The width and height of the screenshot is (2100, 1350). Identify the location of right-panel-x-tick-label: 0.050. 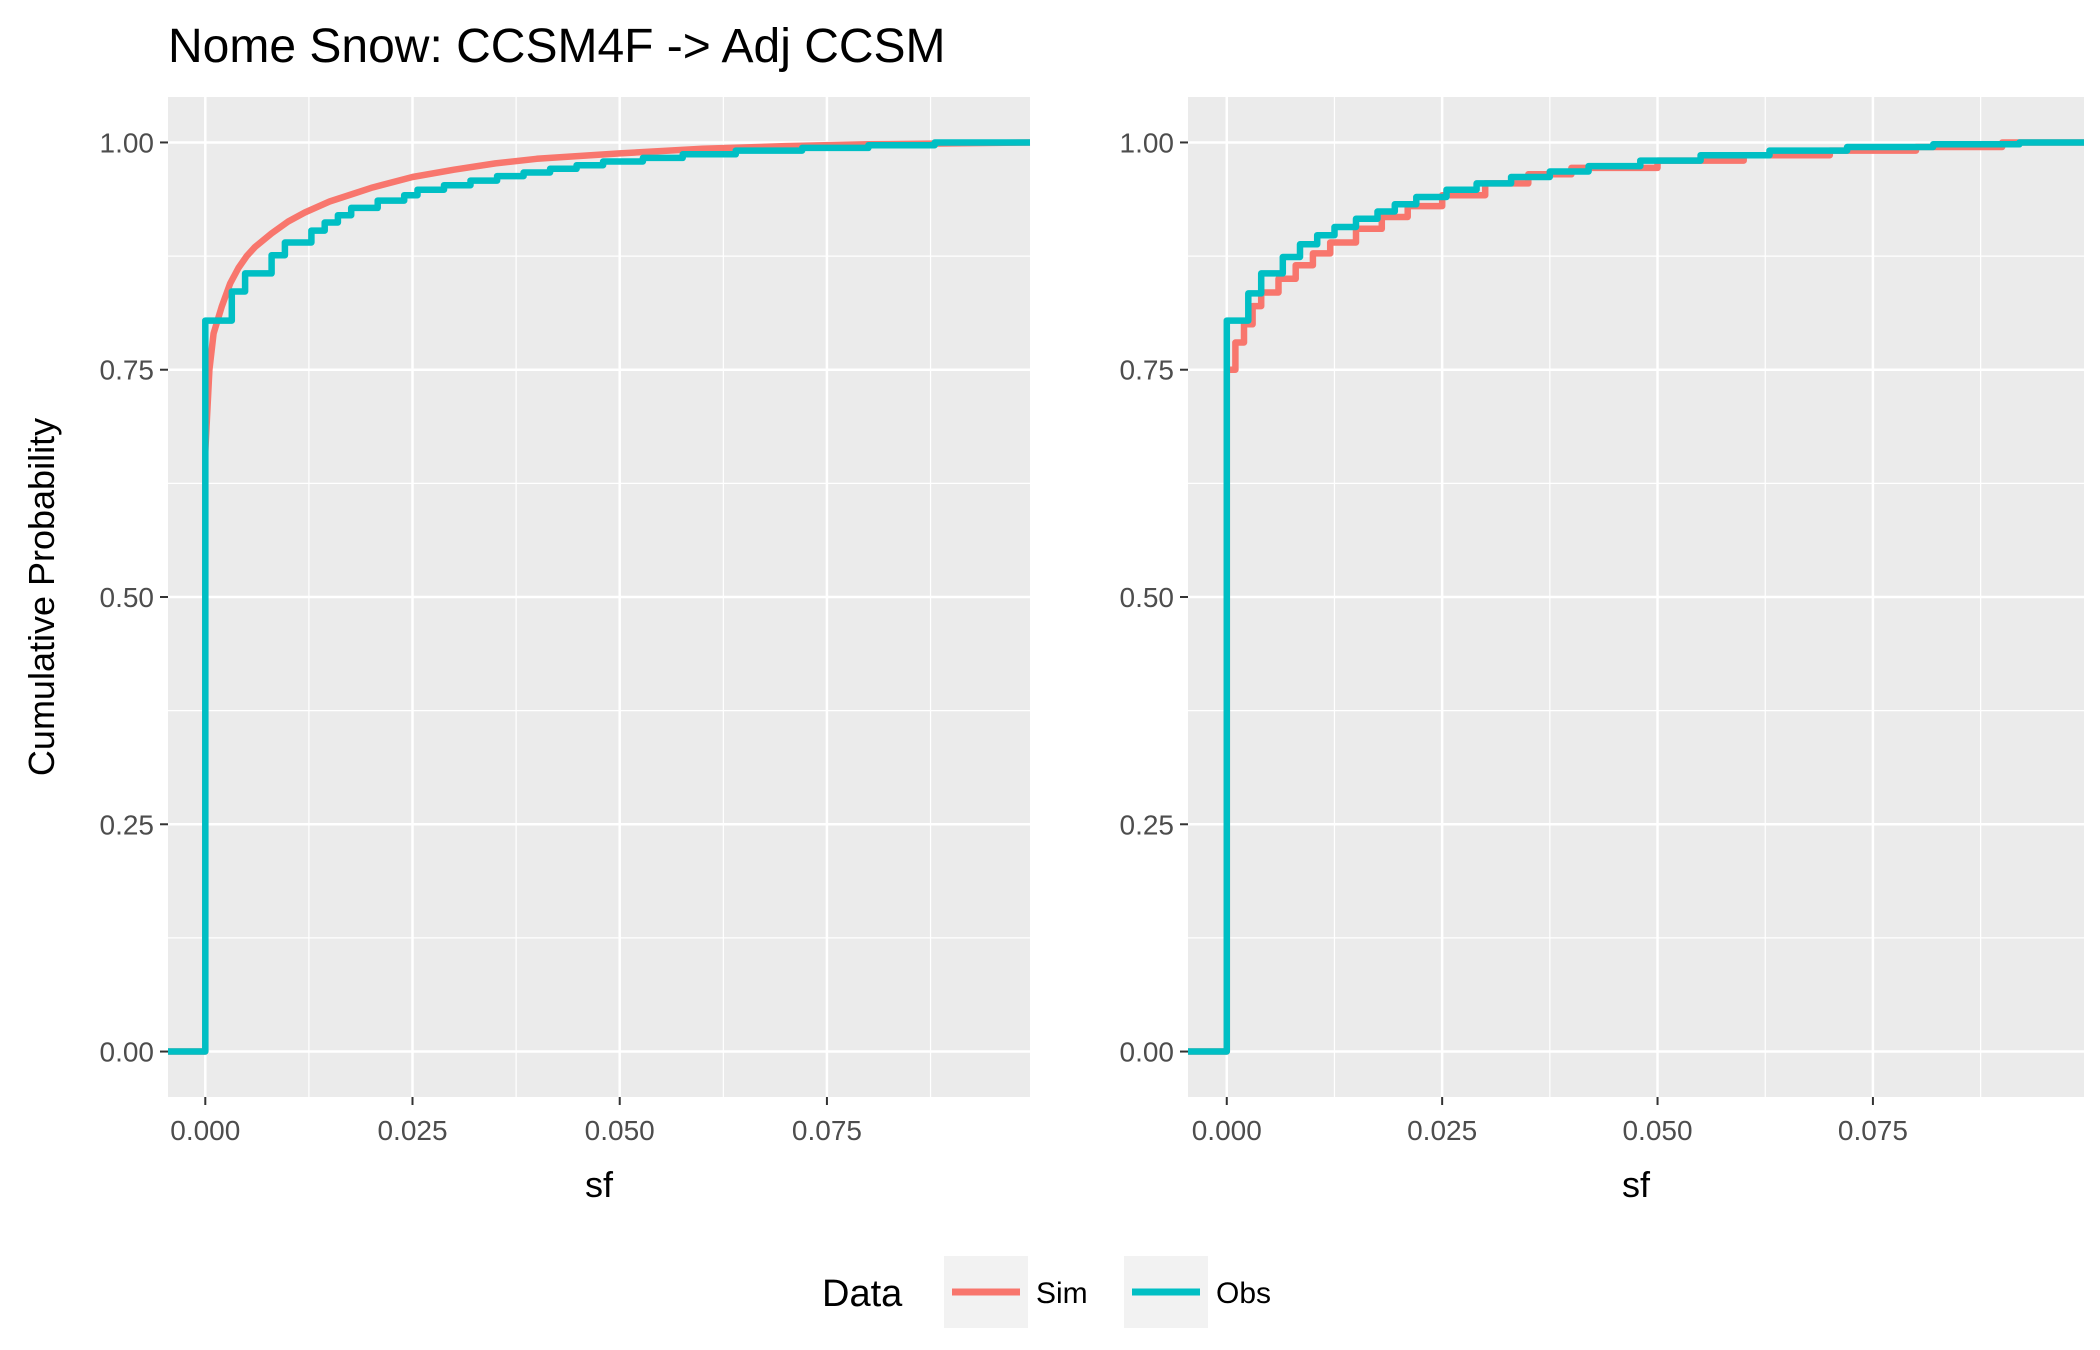
(1657, 1130).